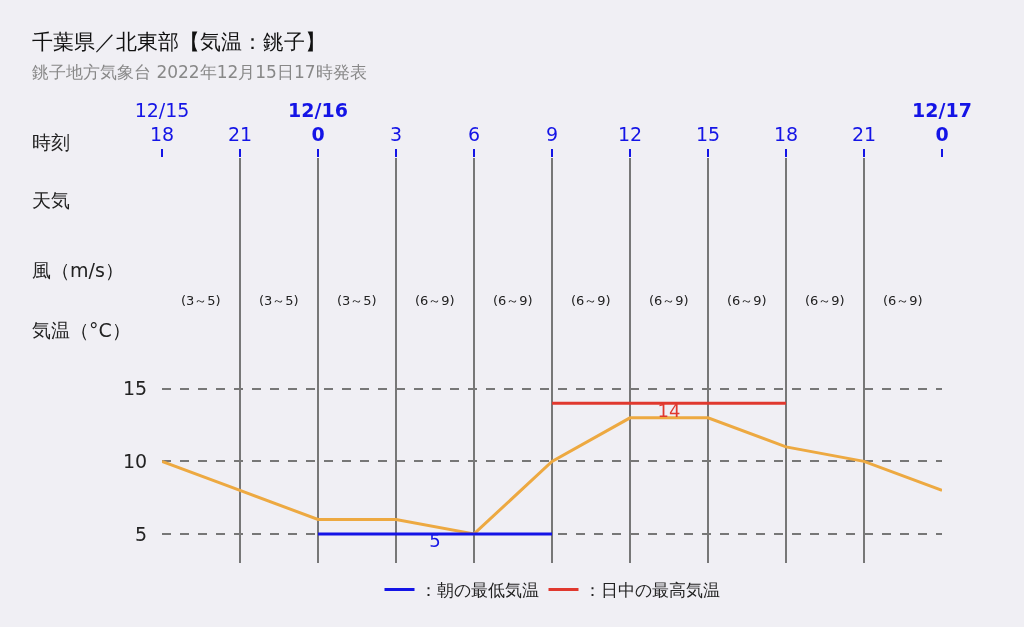 The width and height of the screenshot is (1024, 627). What do you see at coordinates (552, 476) in the screenshot?
I see `line-series` at bounding box center [552, 476].